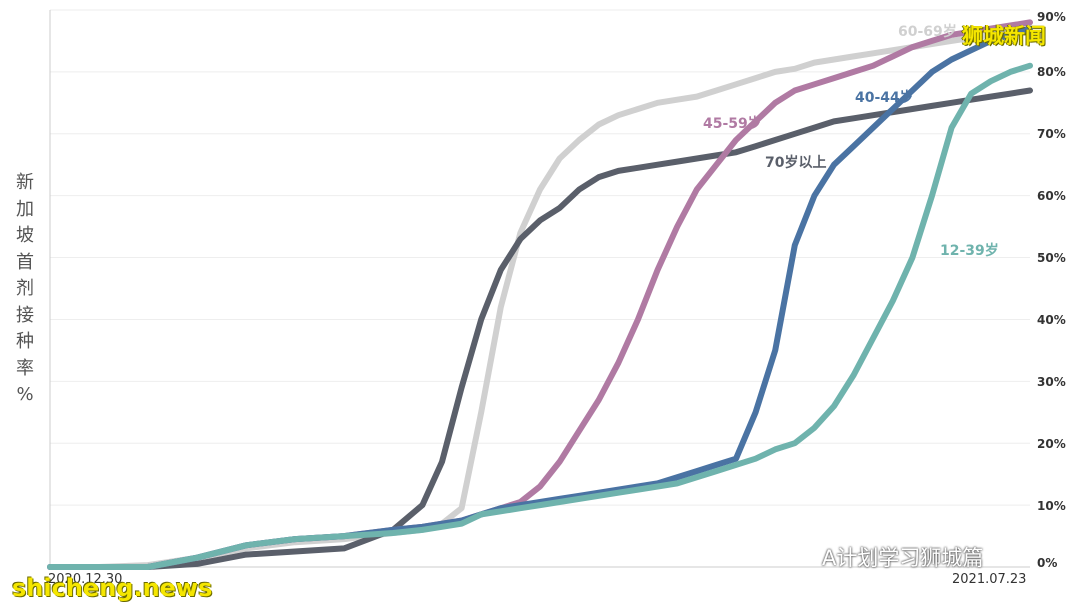 This screenshot has width=1080, height=607. What do you see at coordinates (1004, 36) in the screenshot?
I see `watermark-top-right: 狮城新闻` at bounding box center [1004, 36].